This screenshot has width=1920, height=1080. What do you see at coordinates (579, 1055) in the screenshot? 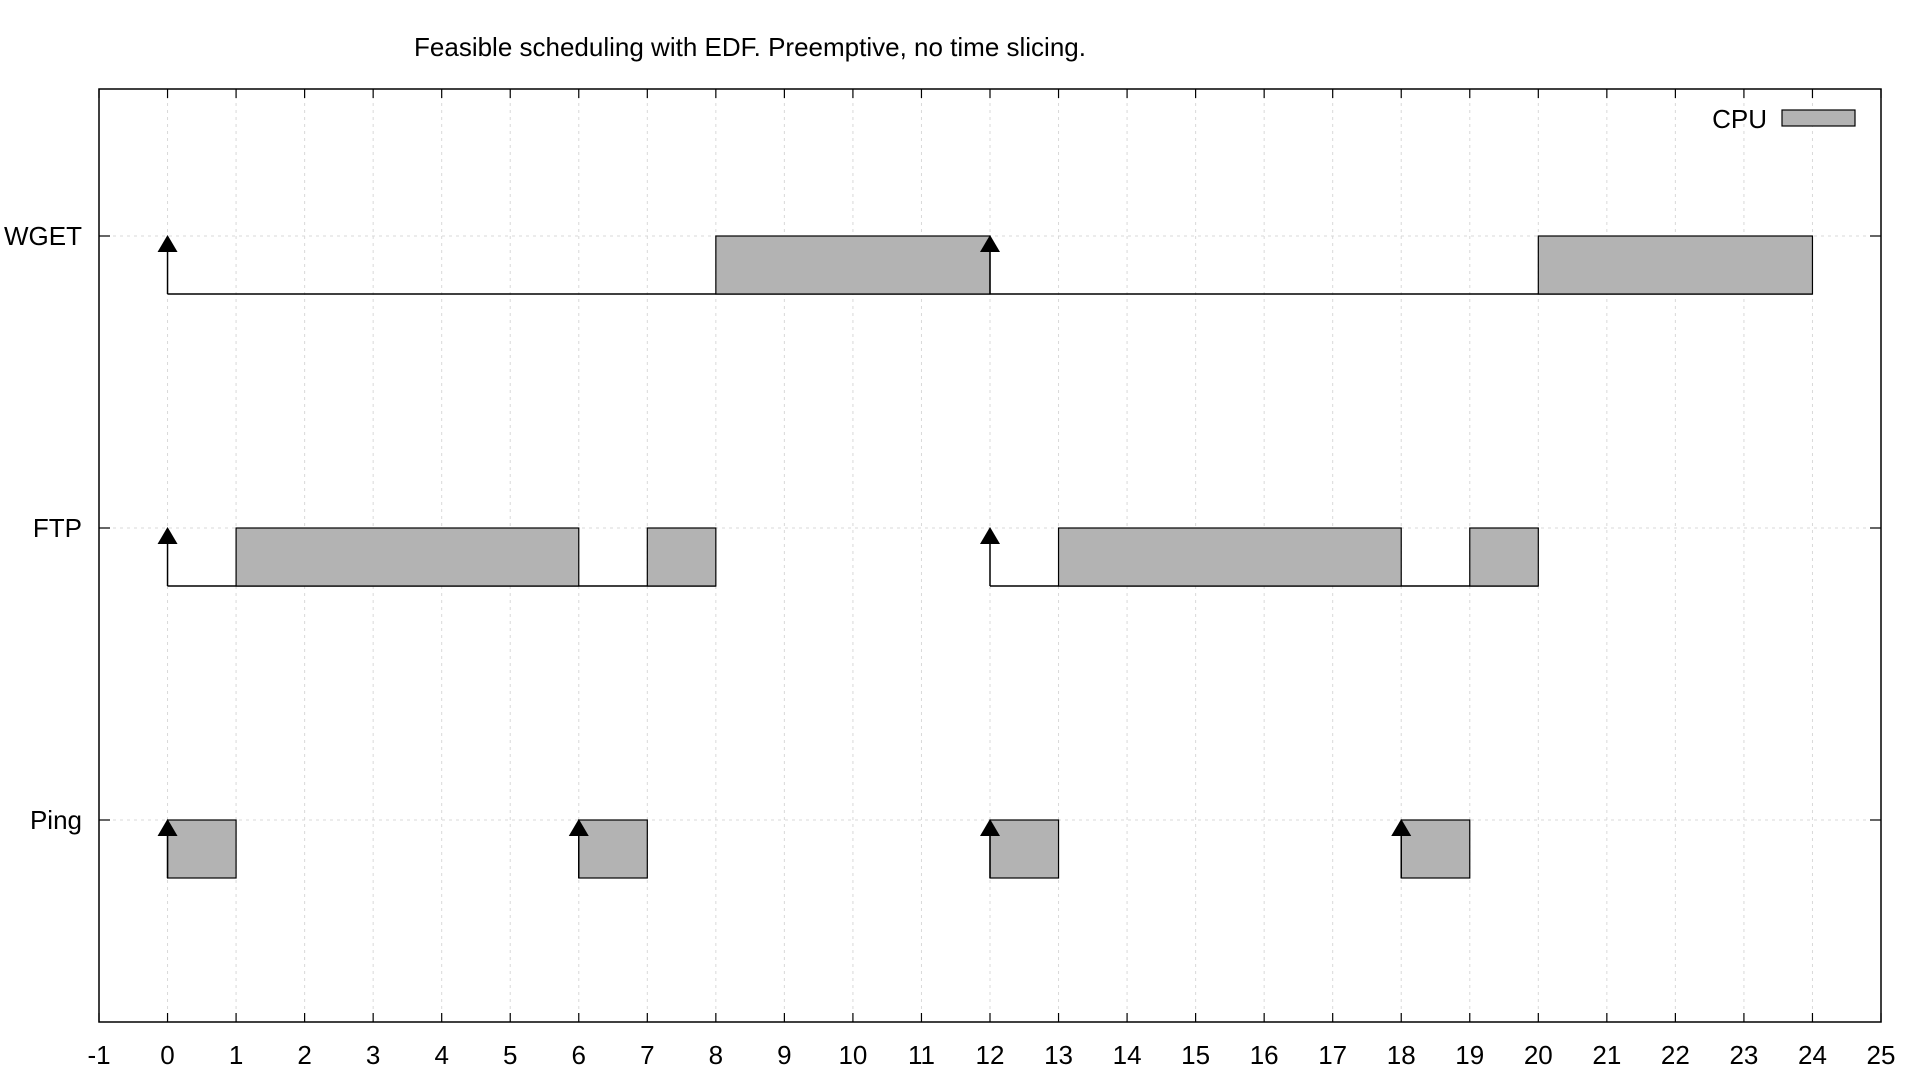
I see `x-tick-label: 6` at bounding box center [579, 1055].